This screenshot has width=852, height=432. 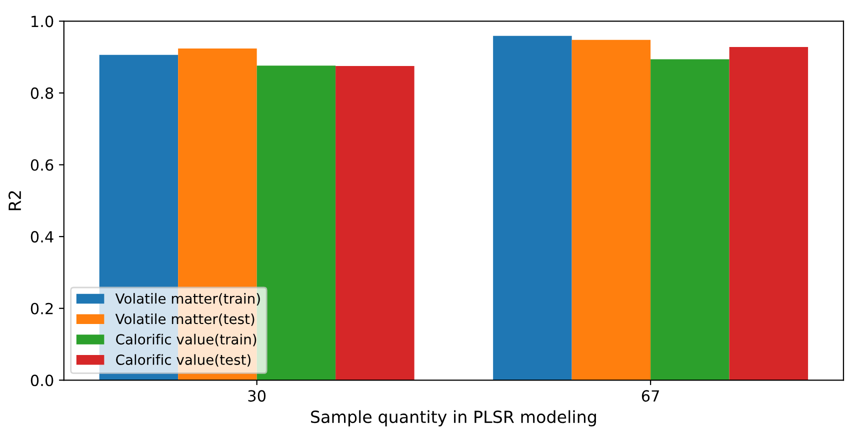 What do you see at coordinates (187, 299) in the screenshot?
I see `legend-label: Volatile matter(train)` at bounding box center [187, 299].